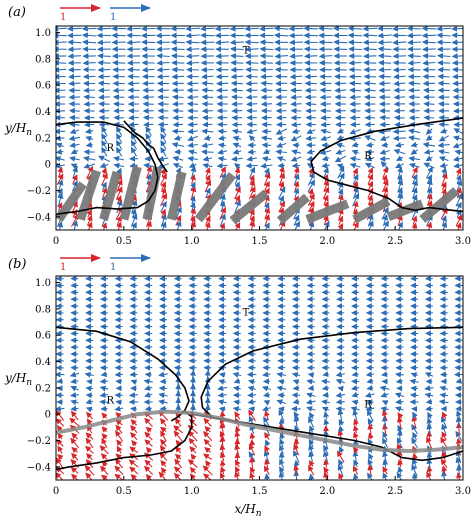 The image size is (474, 522). Describe the element at coordinates (43, 59) in the screenshot. I see `y-tick-label: 0.8` at that location.